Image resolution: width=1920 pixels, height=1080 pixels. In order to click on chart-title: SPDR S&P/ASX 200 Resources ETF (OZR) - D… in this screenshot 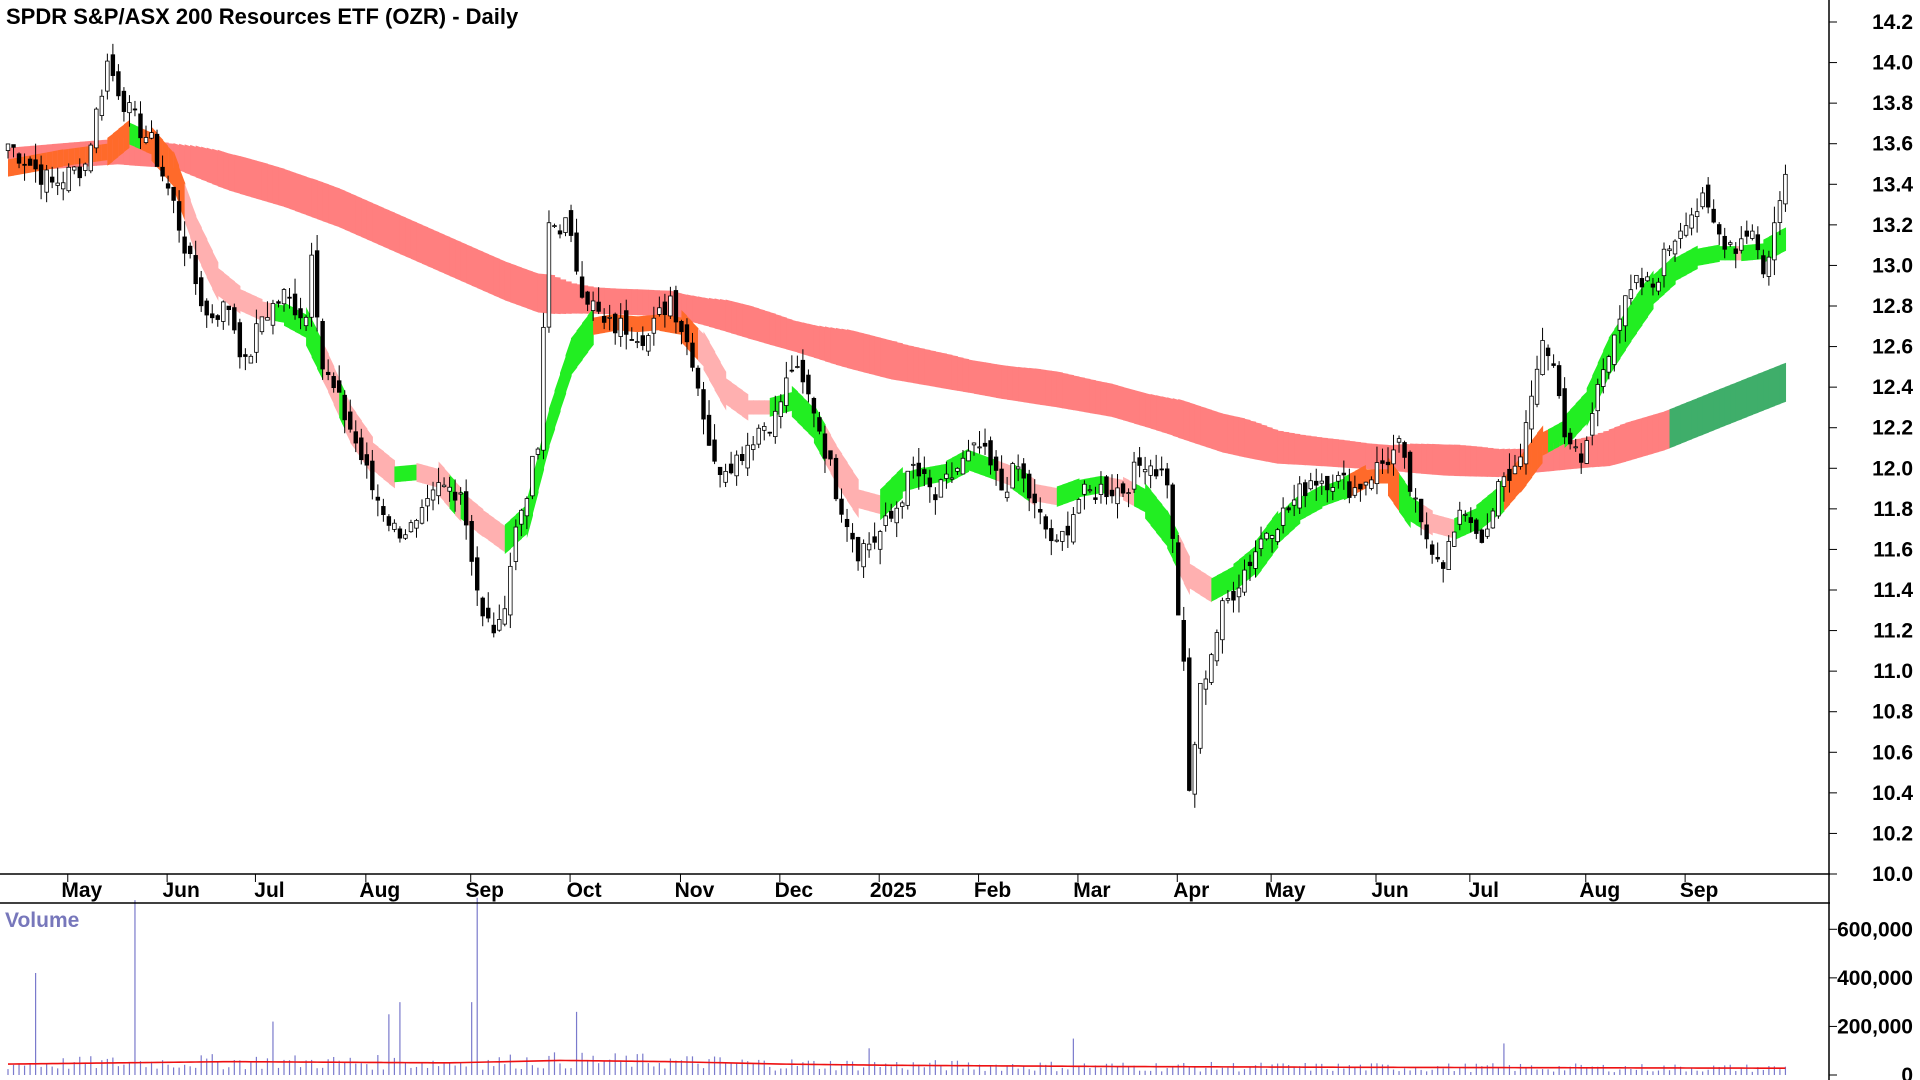, I will do `click(262, 16)`.